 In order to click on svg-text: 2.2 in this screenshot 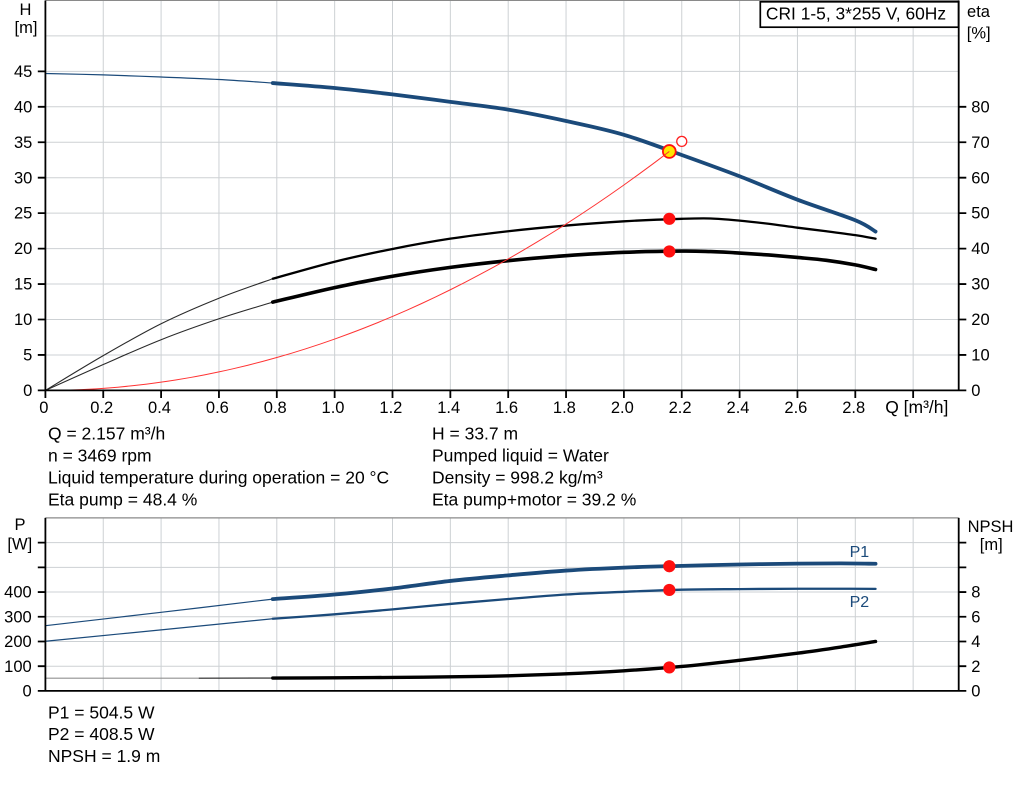, I will do `click(680, 408)`.